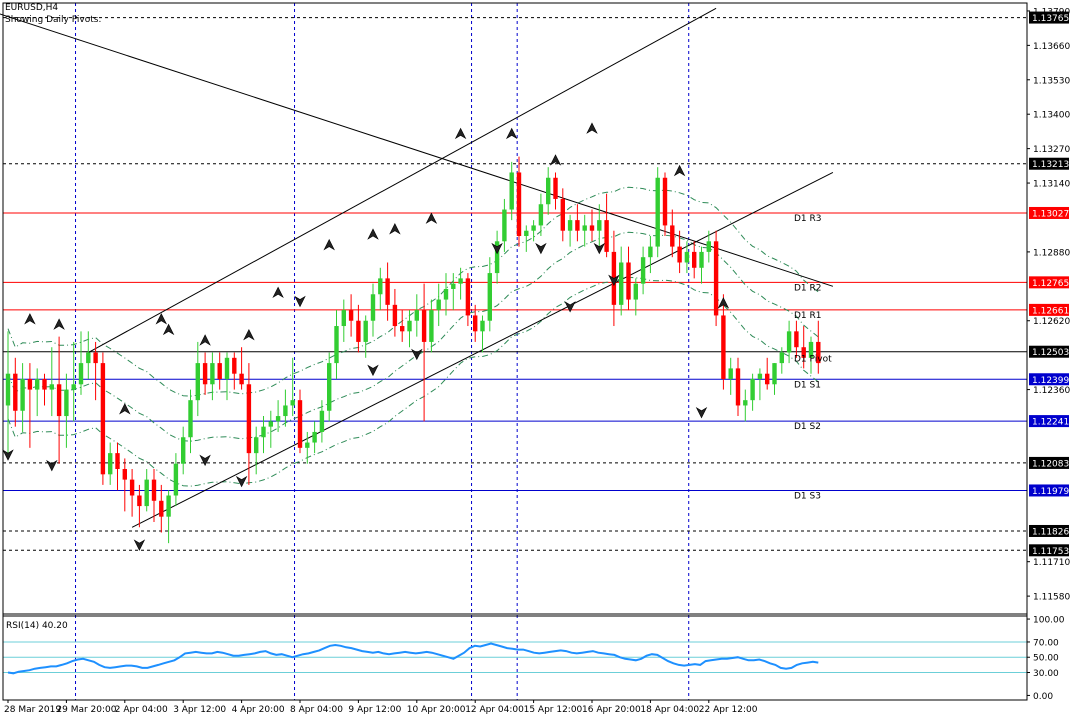  I want to click on price-tick-1-13400: 1.13400, so click(1048, 116).